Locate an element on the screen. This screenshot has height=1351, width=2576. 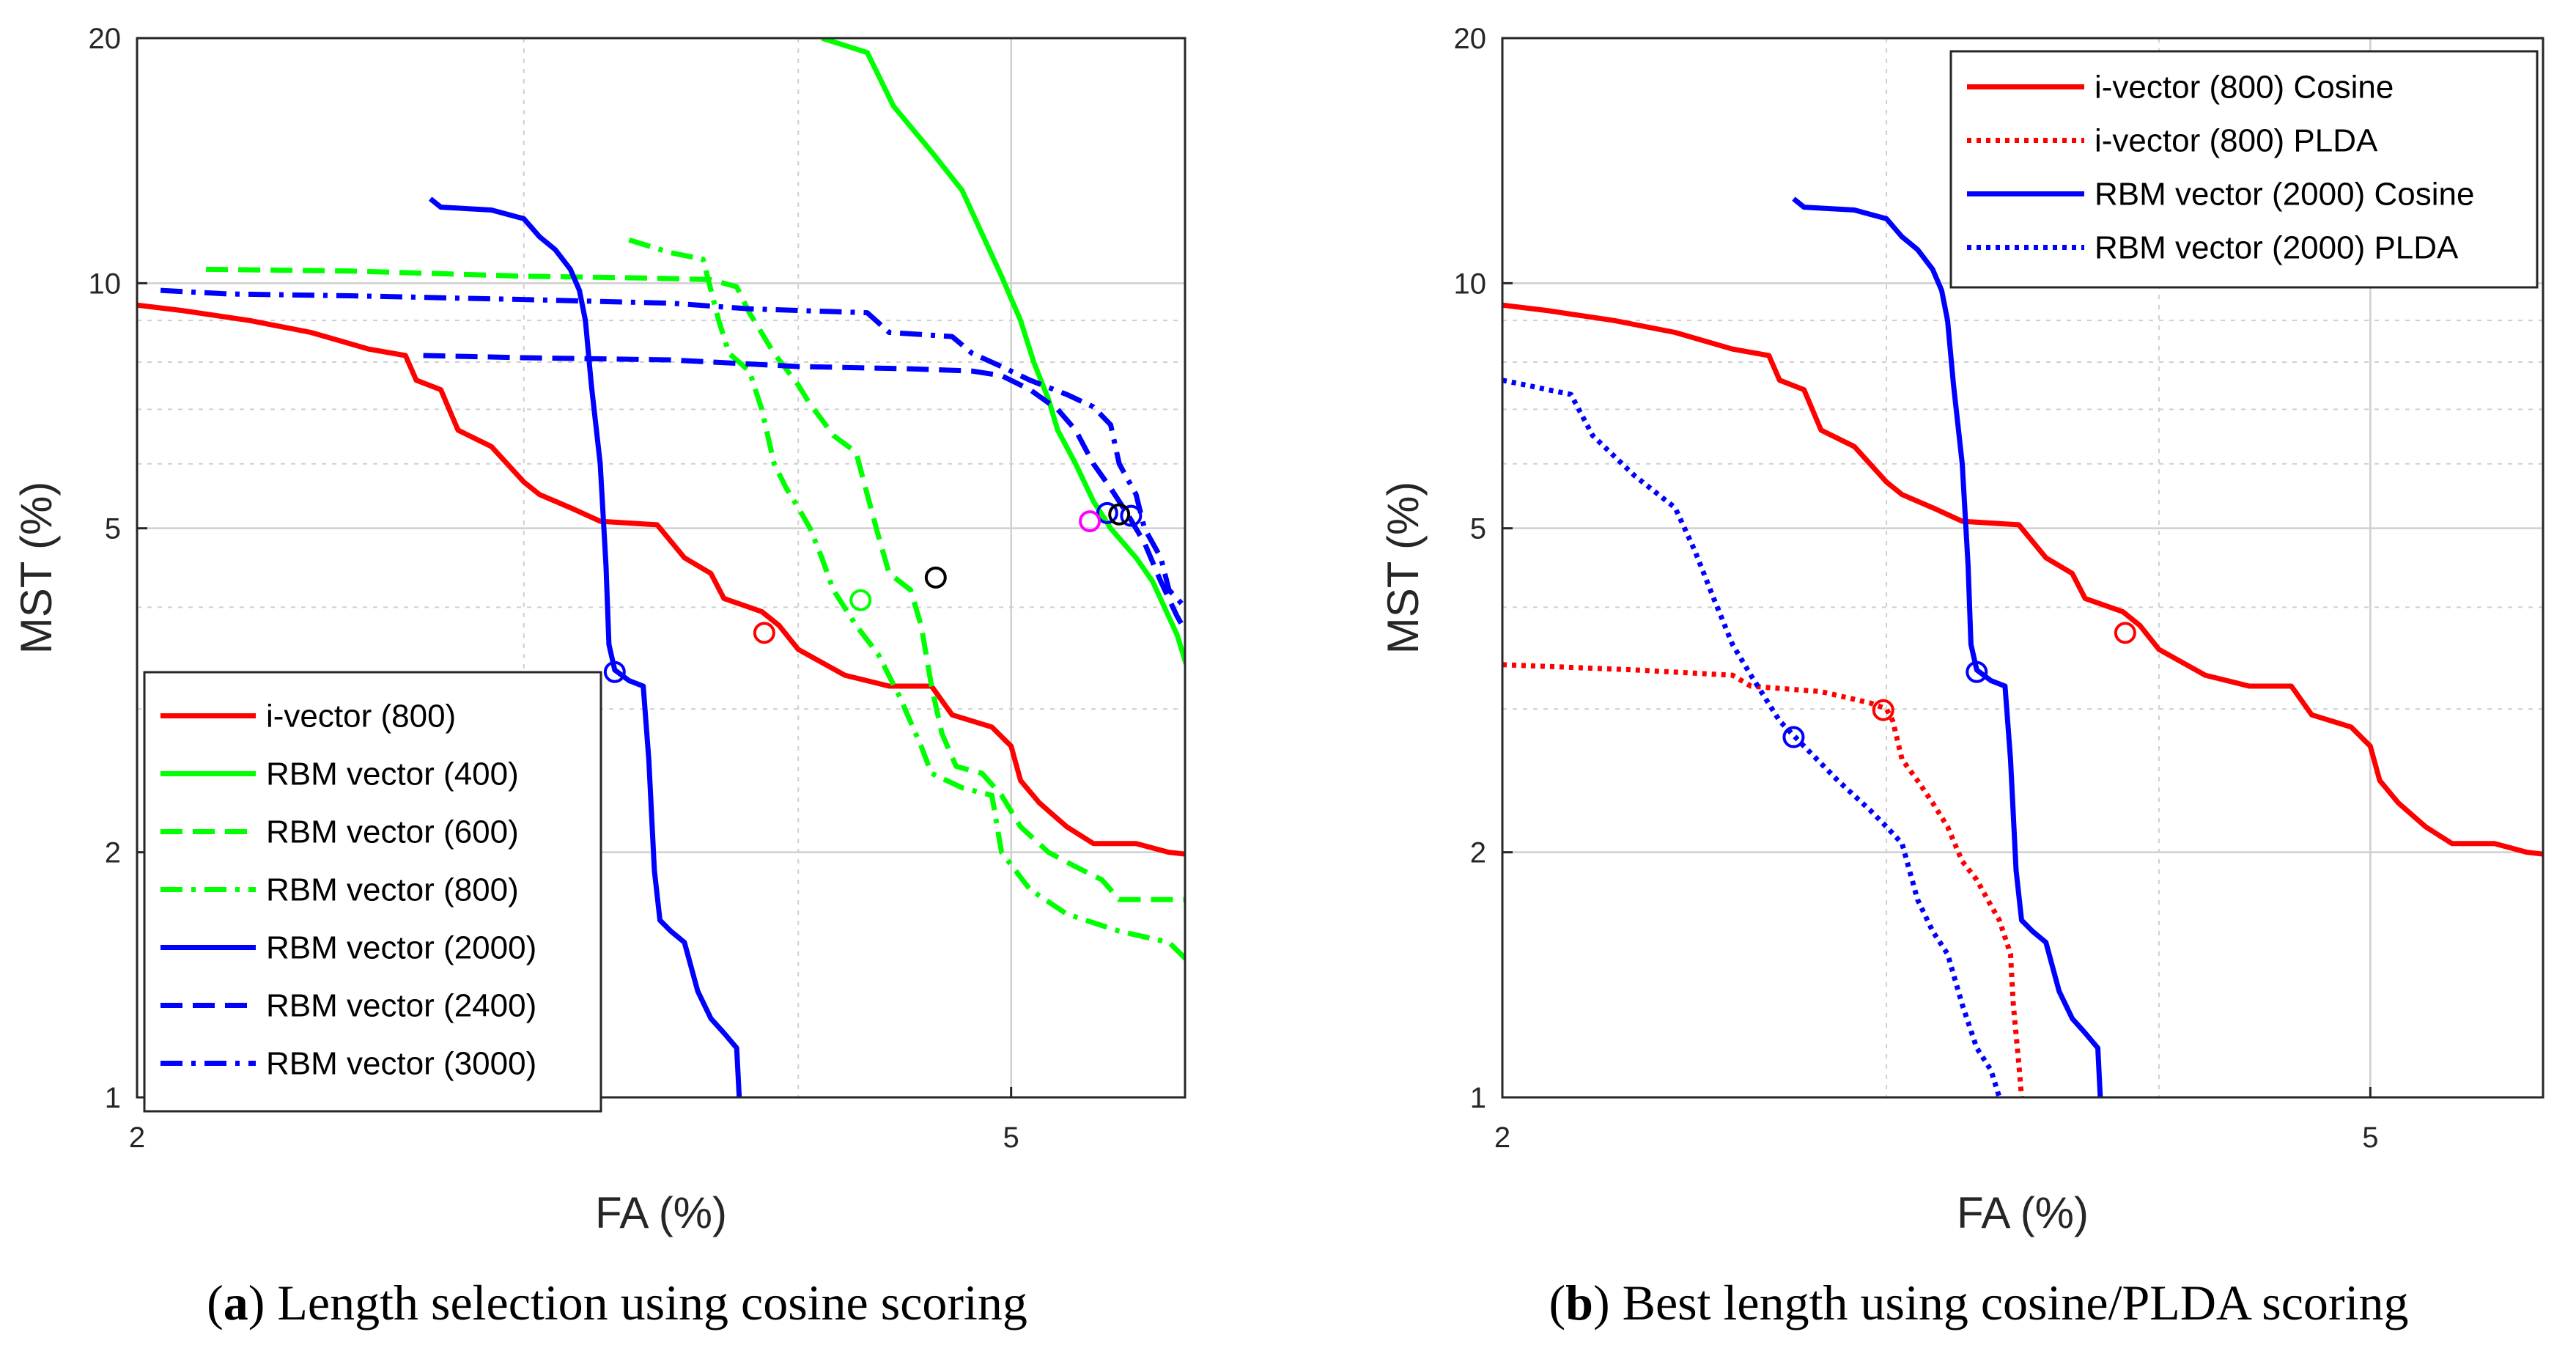
legend-label-0: i-vector (800) is located at coordinates (361, 717).